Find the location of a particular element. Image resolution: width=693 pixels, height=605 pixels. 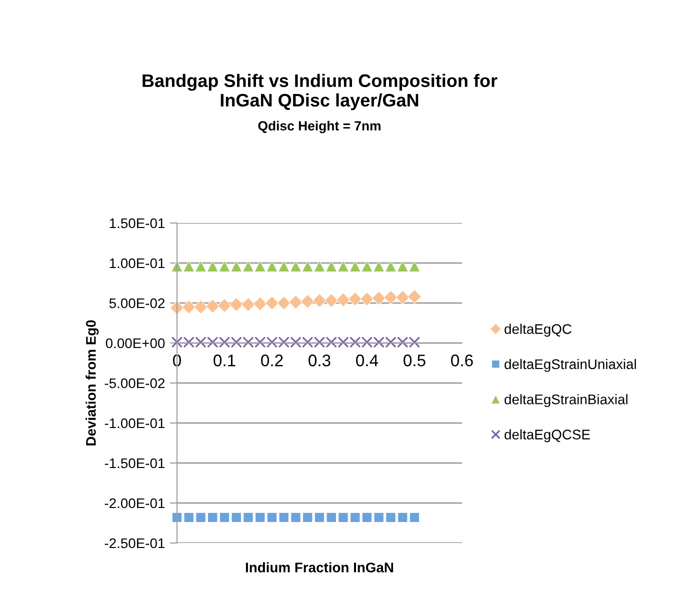

y-tick-label: -2.00E-01 is located at coordinates (134, 503).